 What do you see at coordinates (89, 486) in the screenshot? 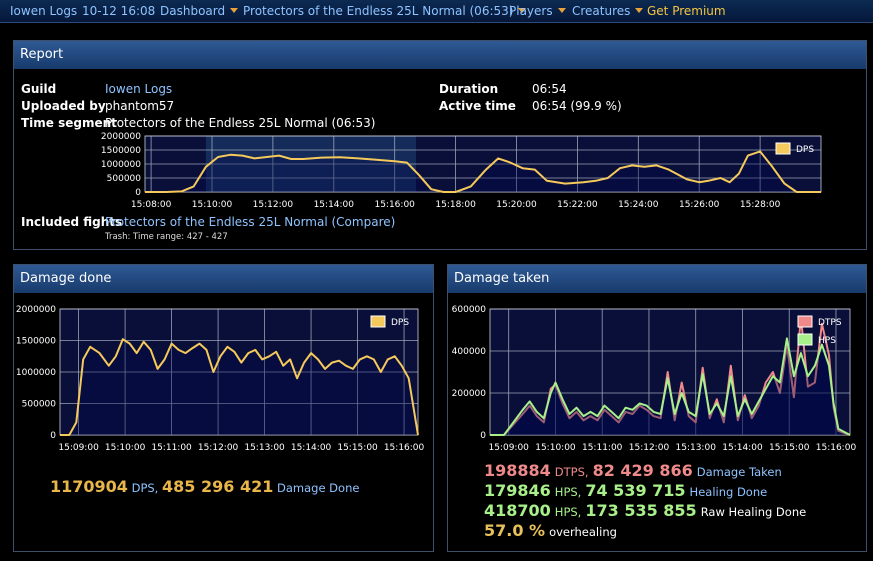
I see `dps-value: 1170904` at bounding box center [89, 486].